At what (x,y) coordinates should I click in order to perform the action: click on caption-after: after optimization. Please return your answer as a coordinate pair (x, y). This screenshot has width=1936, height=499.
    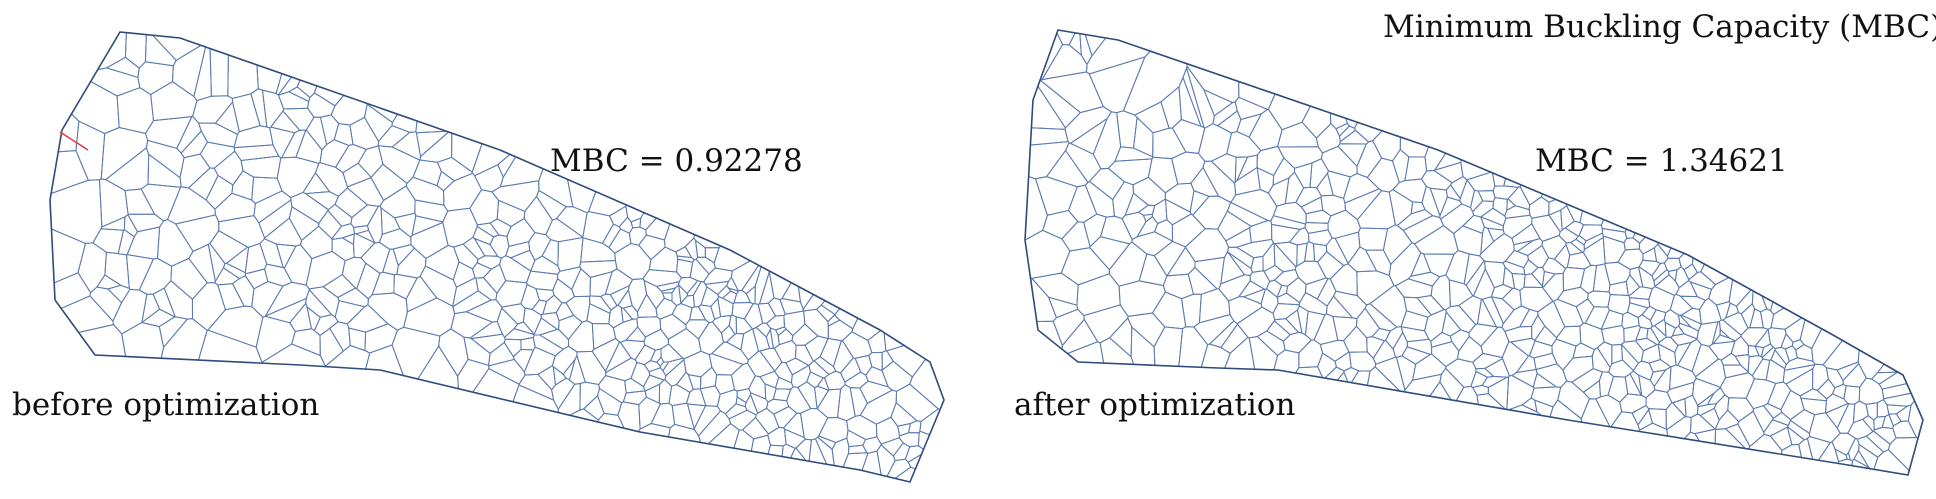
    Looking at the image, I should click on (1155, 405).